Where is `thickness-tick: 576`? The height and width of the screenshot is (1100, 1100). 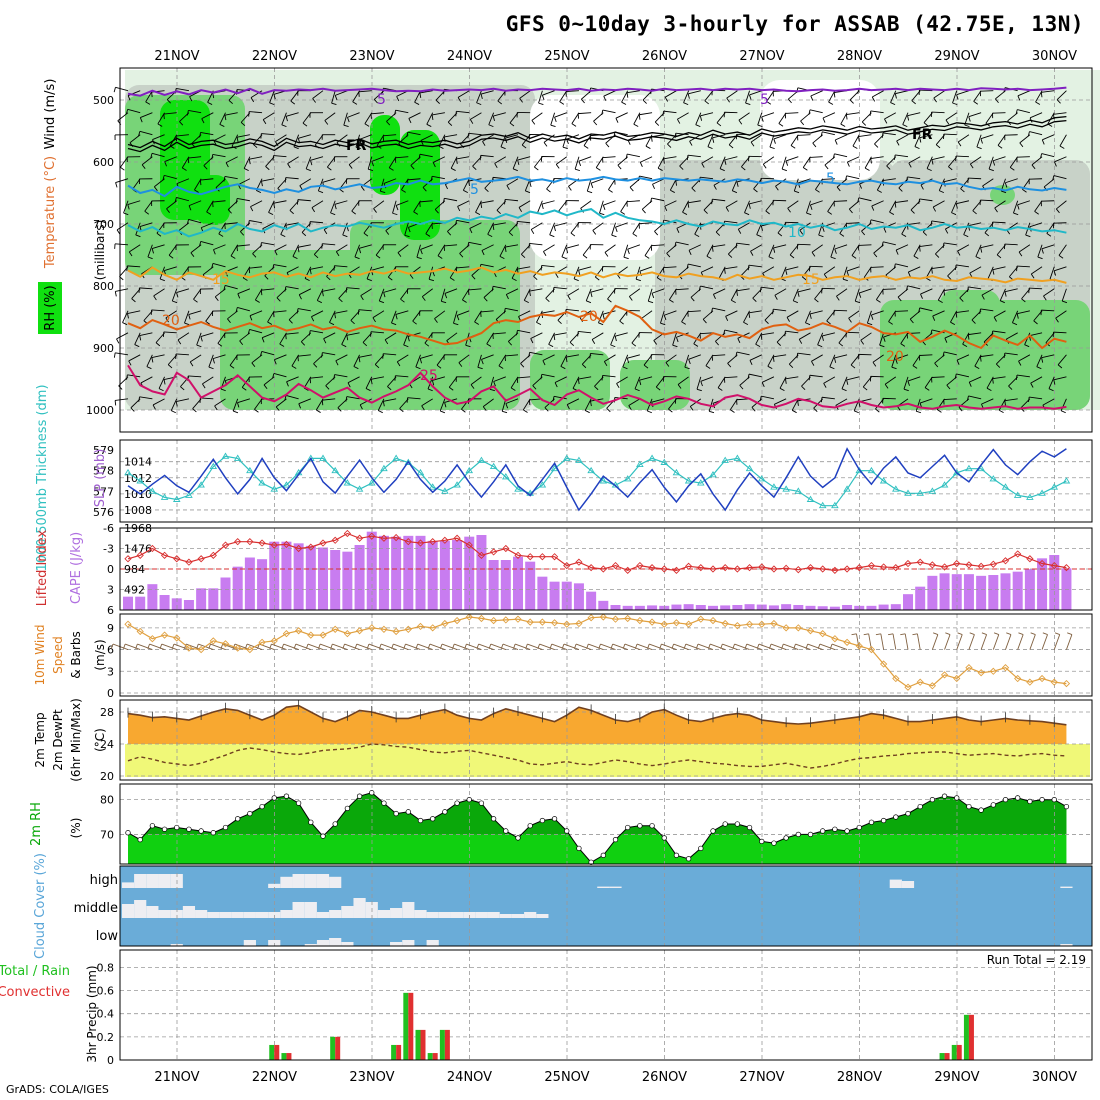
thickness-tick: 576 is located at coordinates (103, 512).